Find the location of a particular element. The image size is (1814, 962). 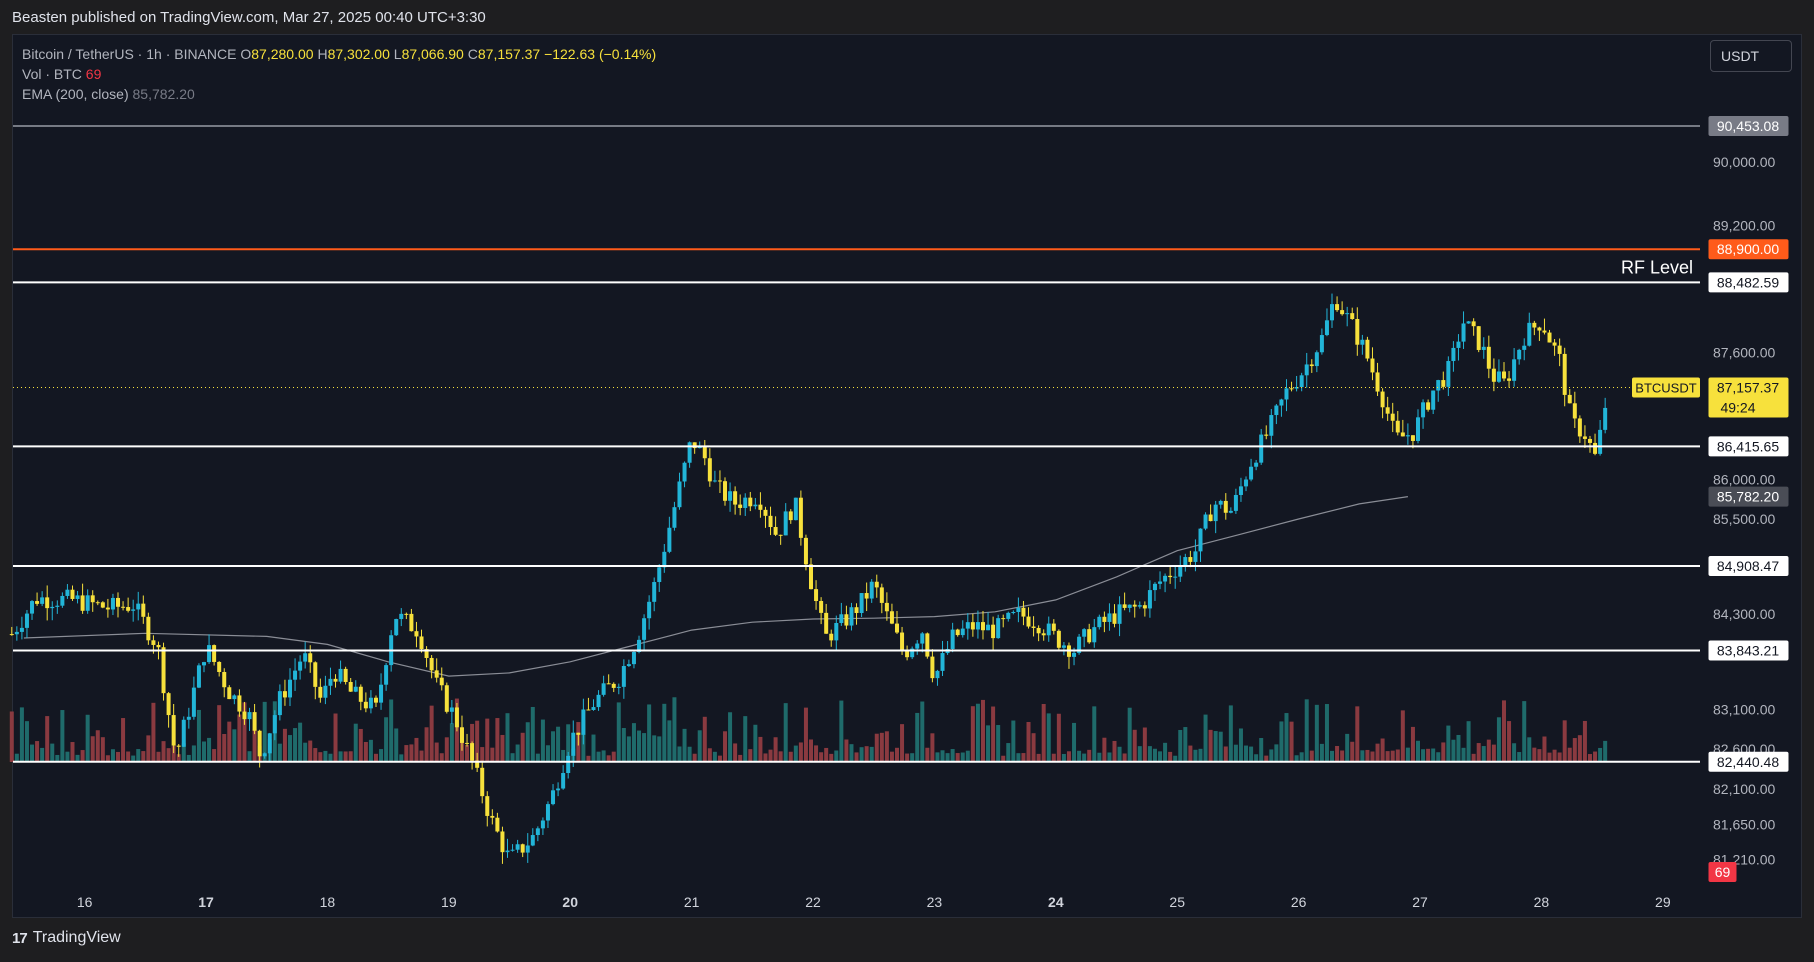

open-value: 87,280.00 is located at coordinates (282, 54).